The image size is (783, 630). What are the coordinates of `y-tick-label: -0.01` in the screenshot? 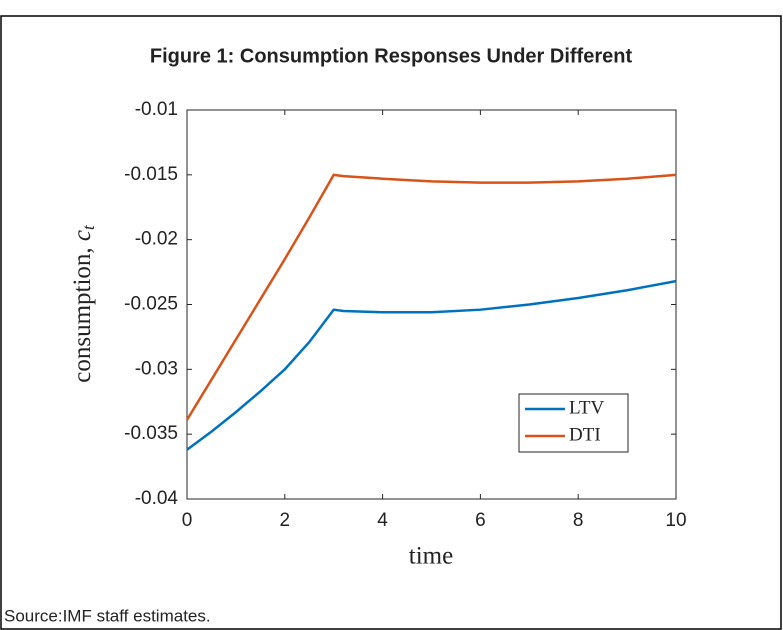 It's located at (156, 109).